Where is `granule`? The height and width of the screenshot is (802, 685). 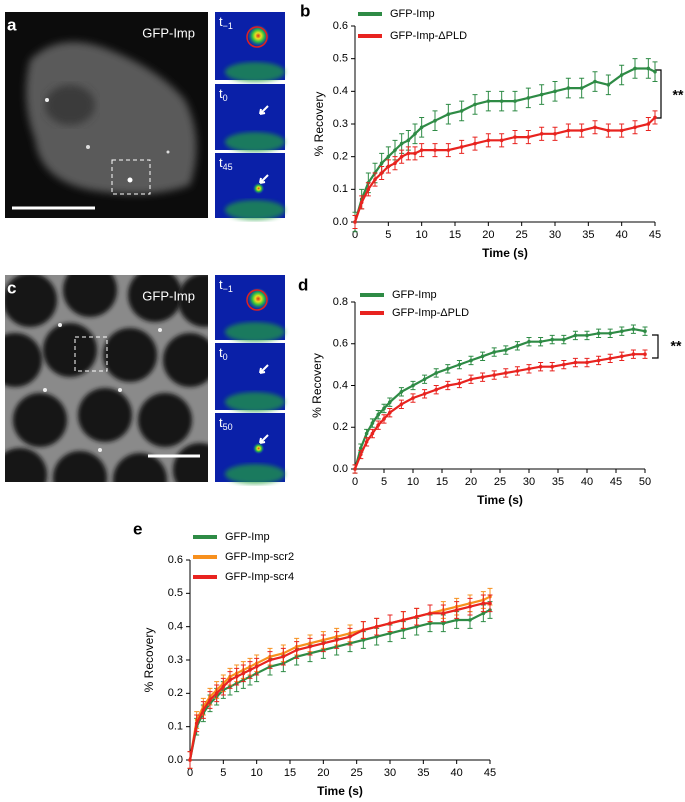 granule is located at coordinates (60, 325).